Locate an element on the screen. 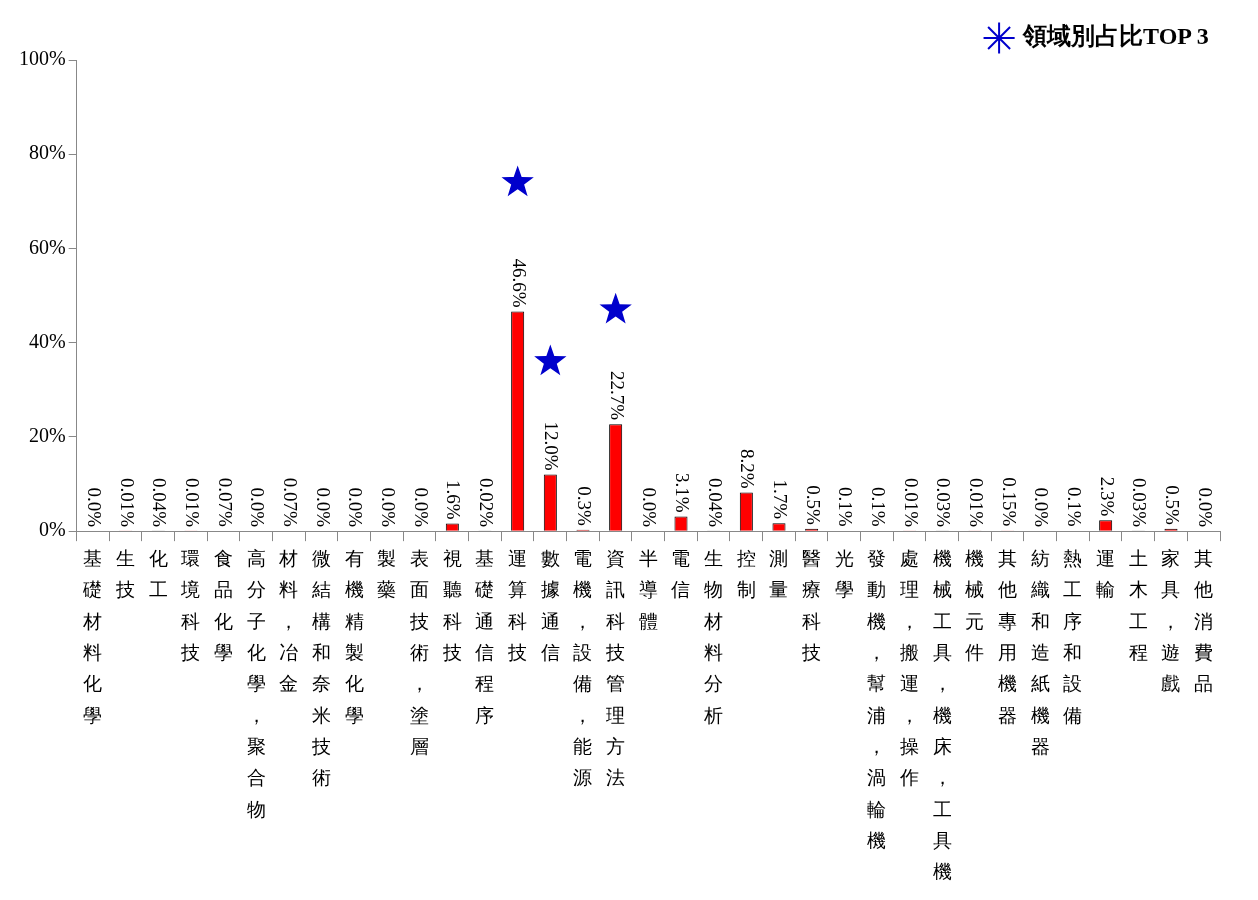 This screenshot has width=1258, height=900. x-tick-label: 機械元件 is located at coordinates (975, 605).